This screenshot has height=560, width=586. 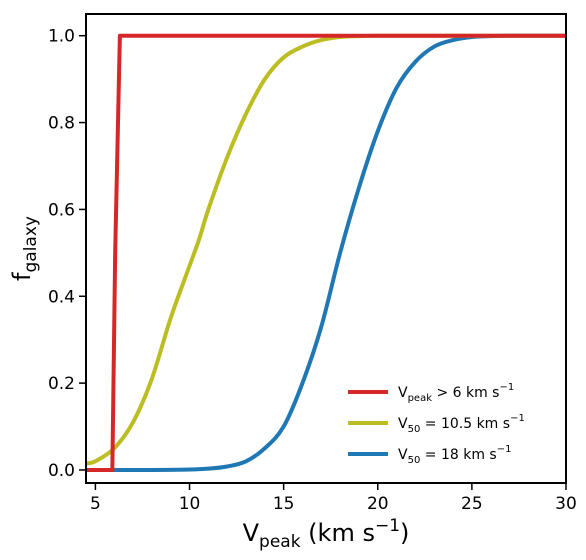 What do you see at coordinates (61, 297) in the screenshot?
I see `y-tick-label: 0.4` at bounding box center [61, 297].